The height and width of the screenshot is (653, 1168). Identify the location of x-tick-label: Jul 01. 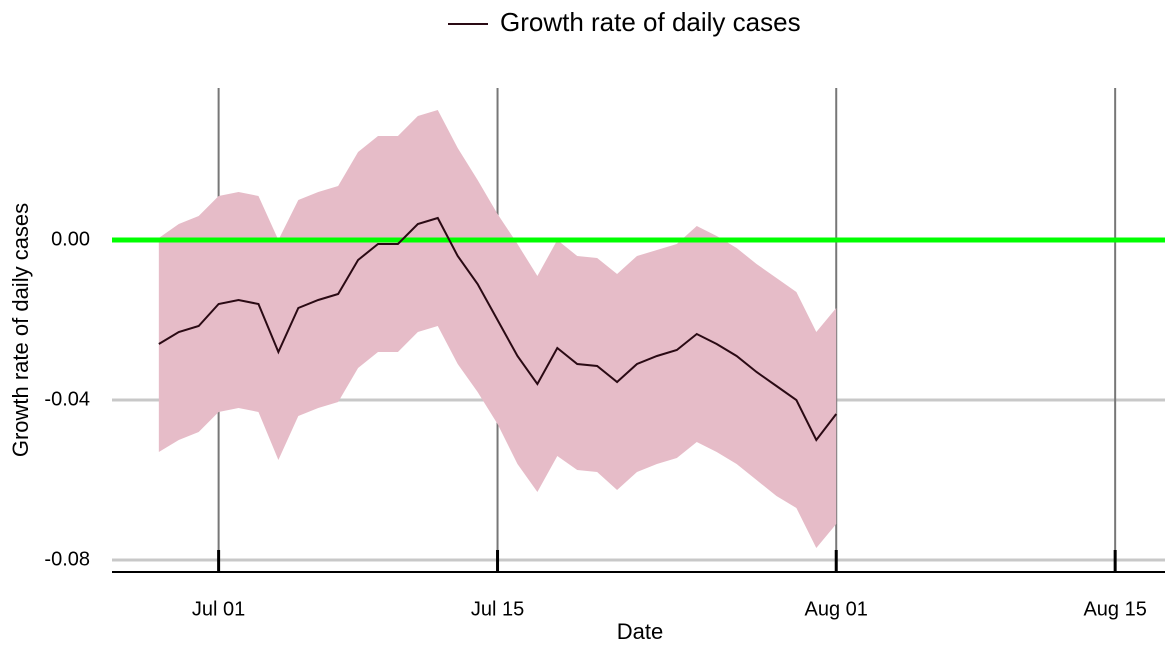
(218, 609).